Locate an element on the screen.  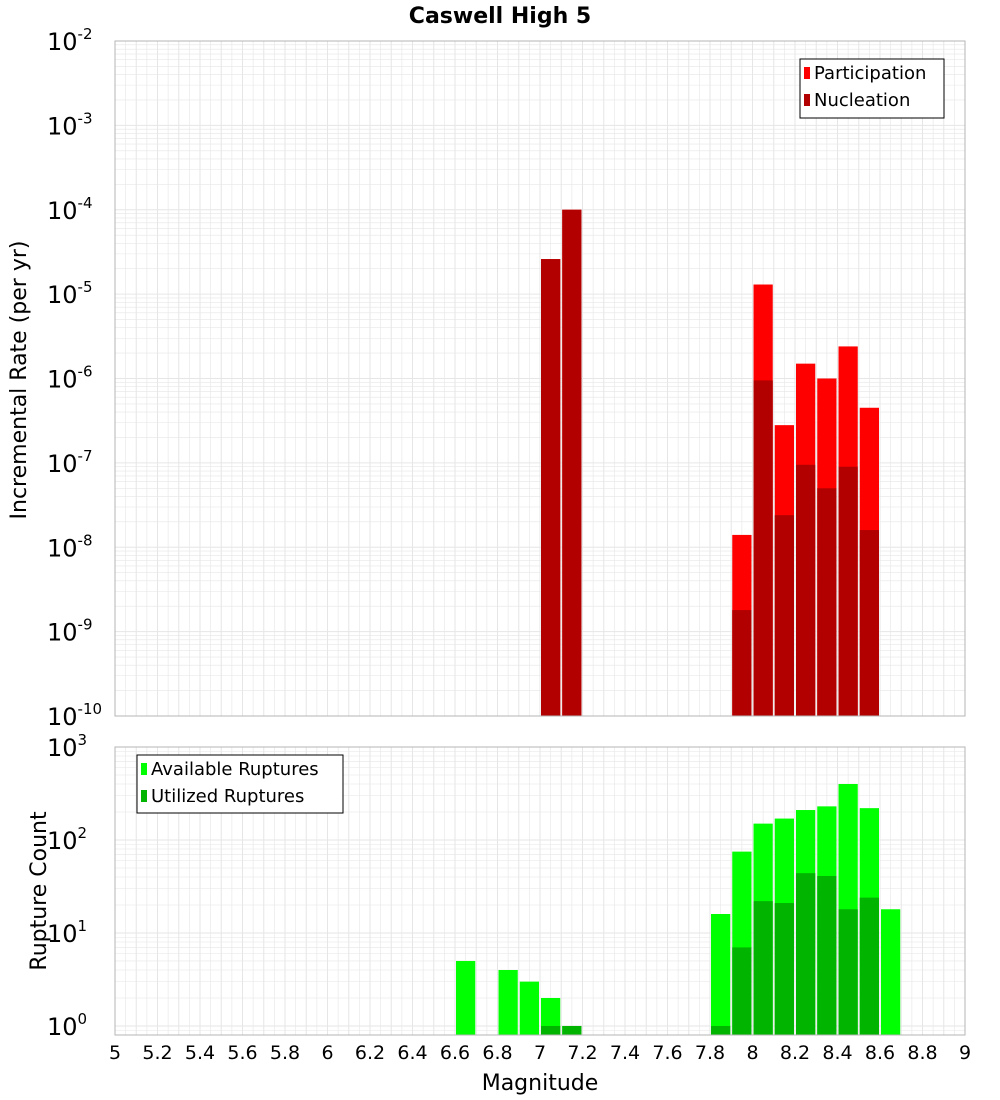
y-tick-exponent: -5 is located at coordinates (85, 287).